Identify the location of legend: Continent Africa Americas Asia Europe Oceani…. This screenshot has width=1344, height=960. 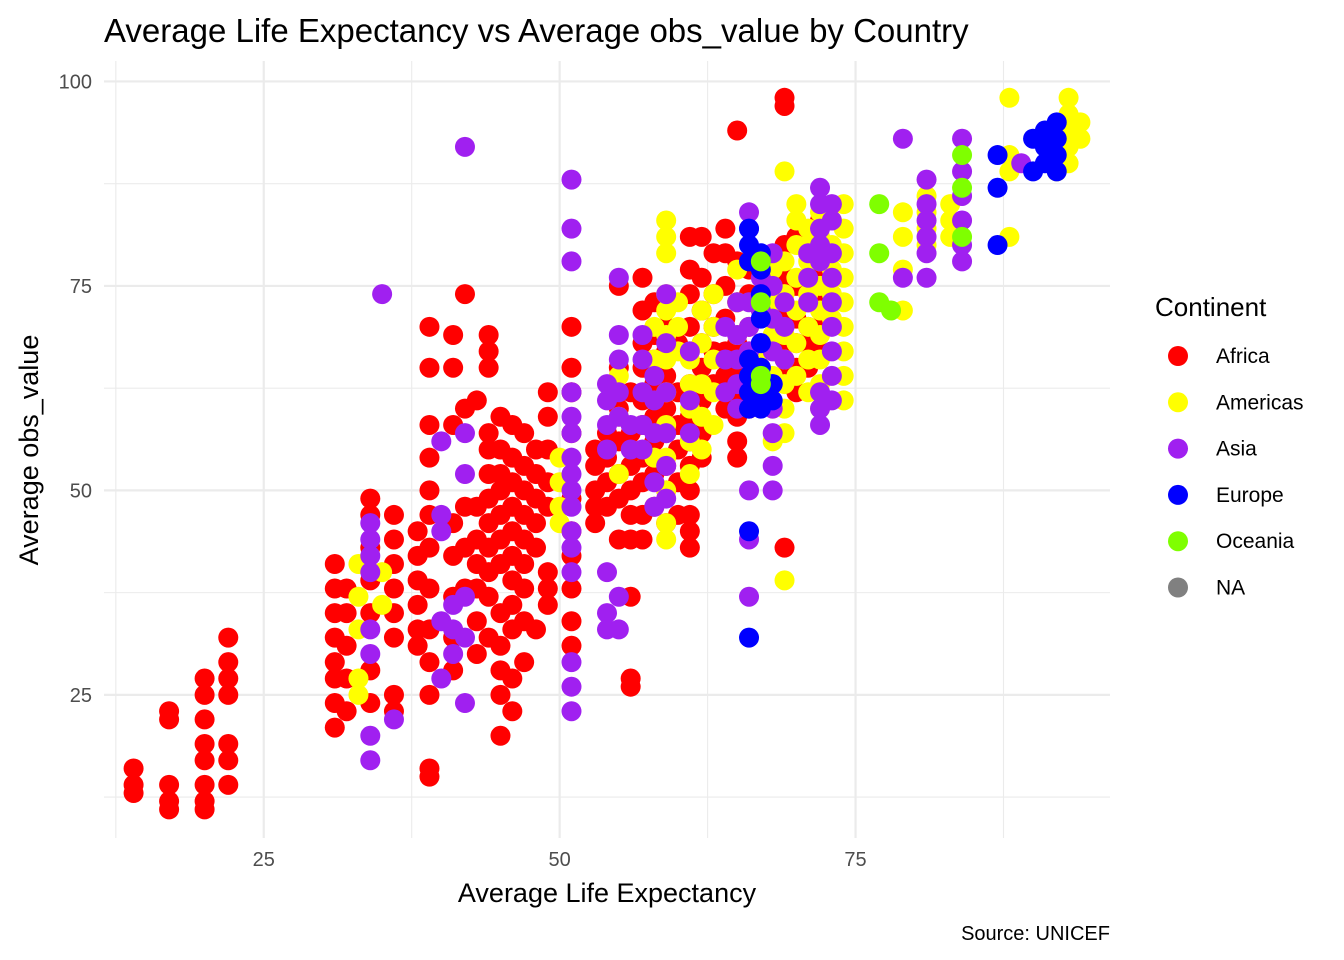
(1229, 446).